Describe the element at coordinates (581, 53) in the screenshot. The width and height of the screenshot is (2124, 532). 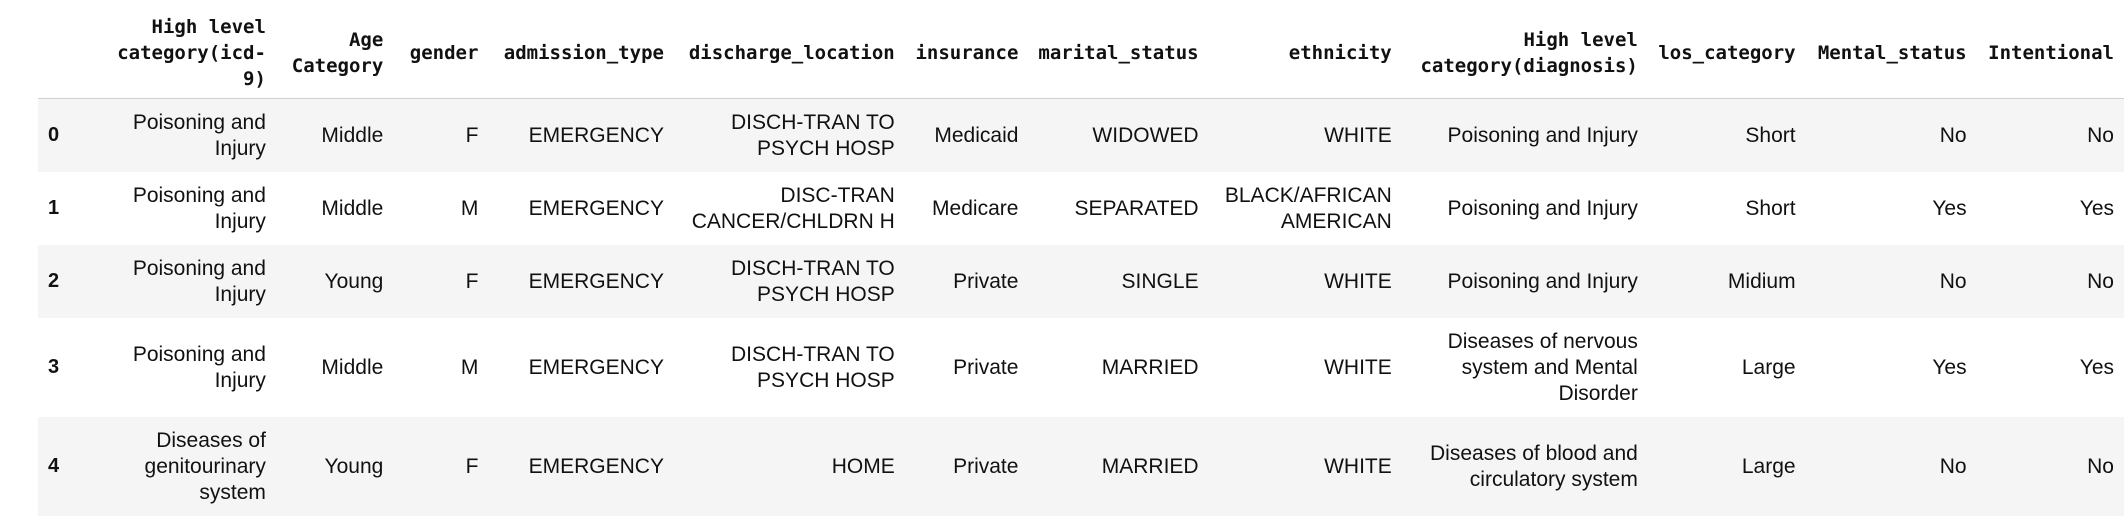
I see `header-admission-type: admission_type` at that location.